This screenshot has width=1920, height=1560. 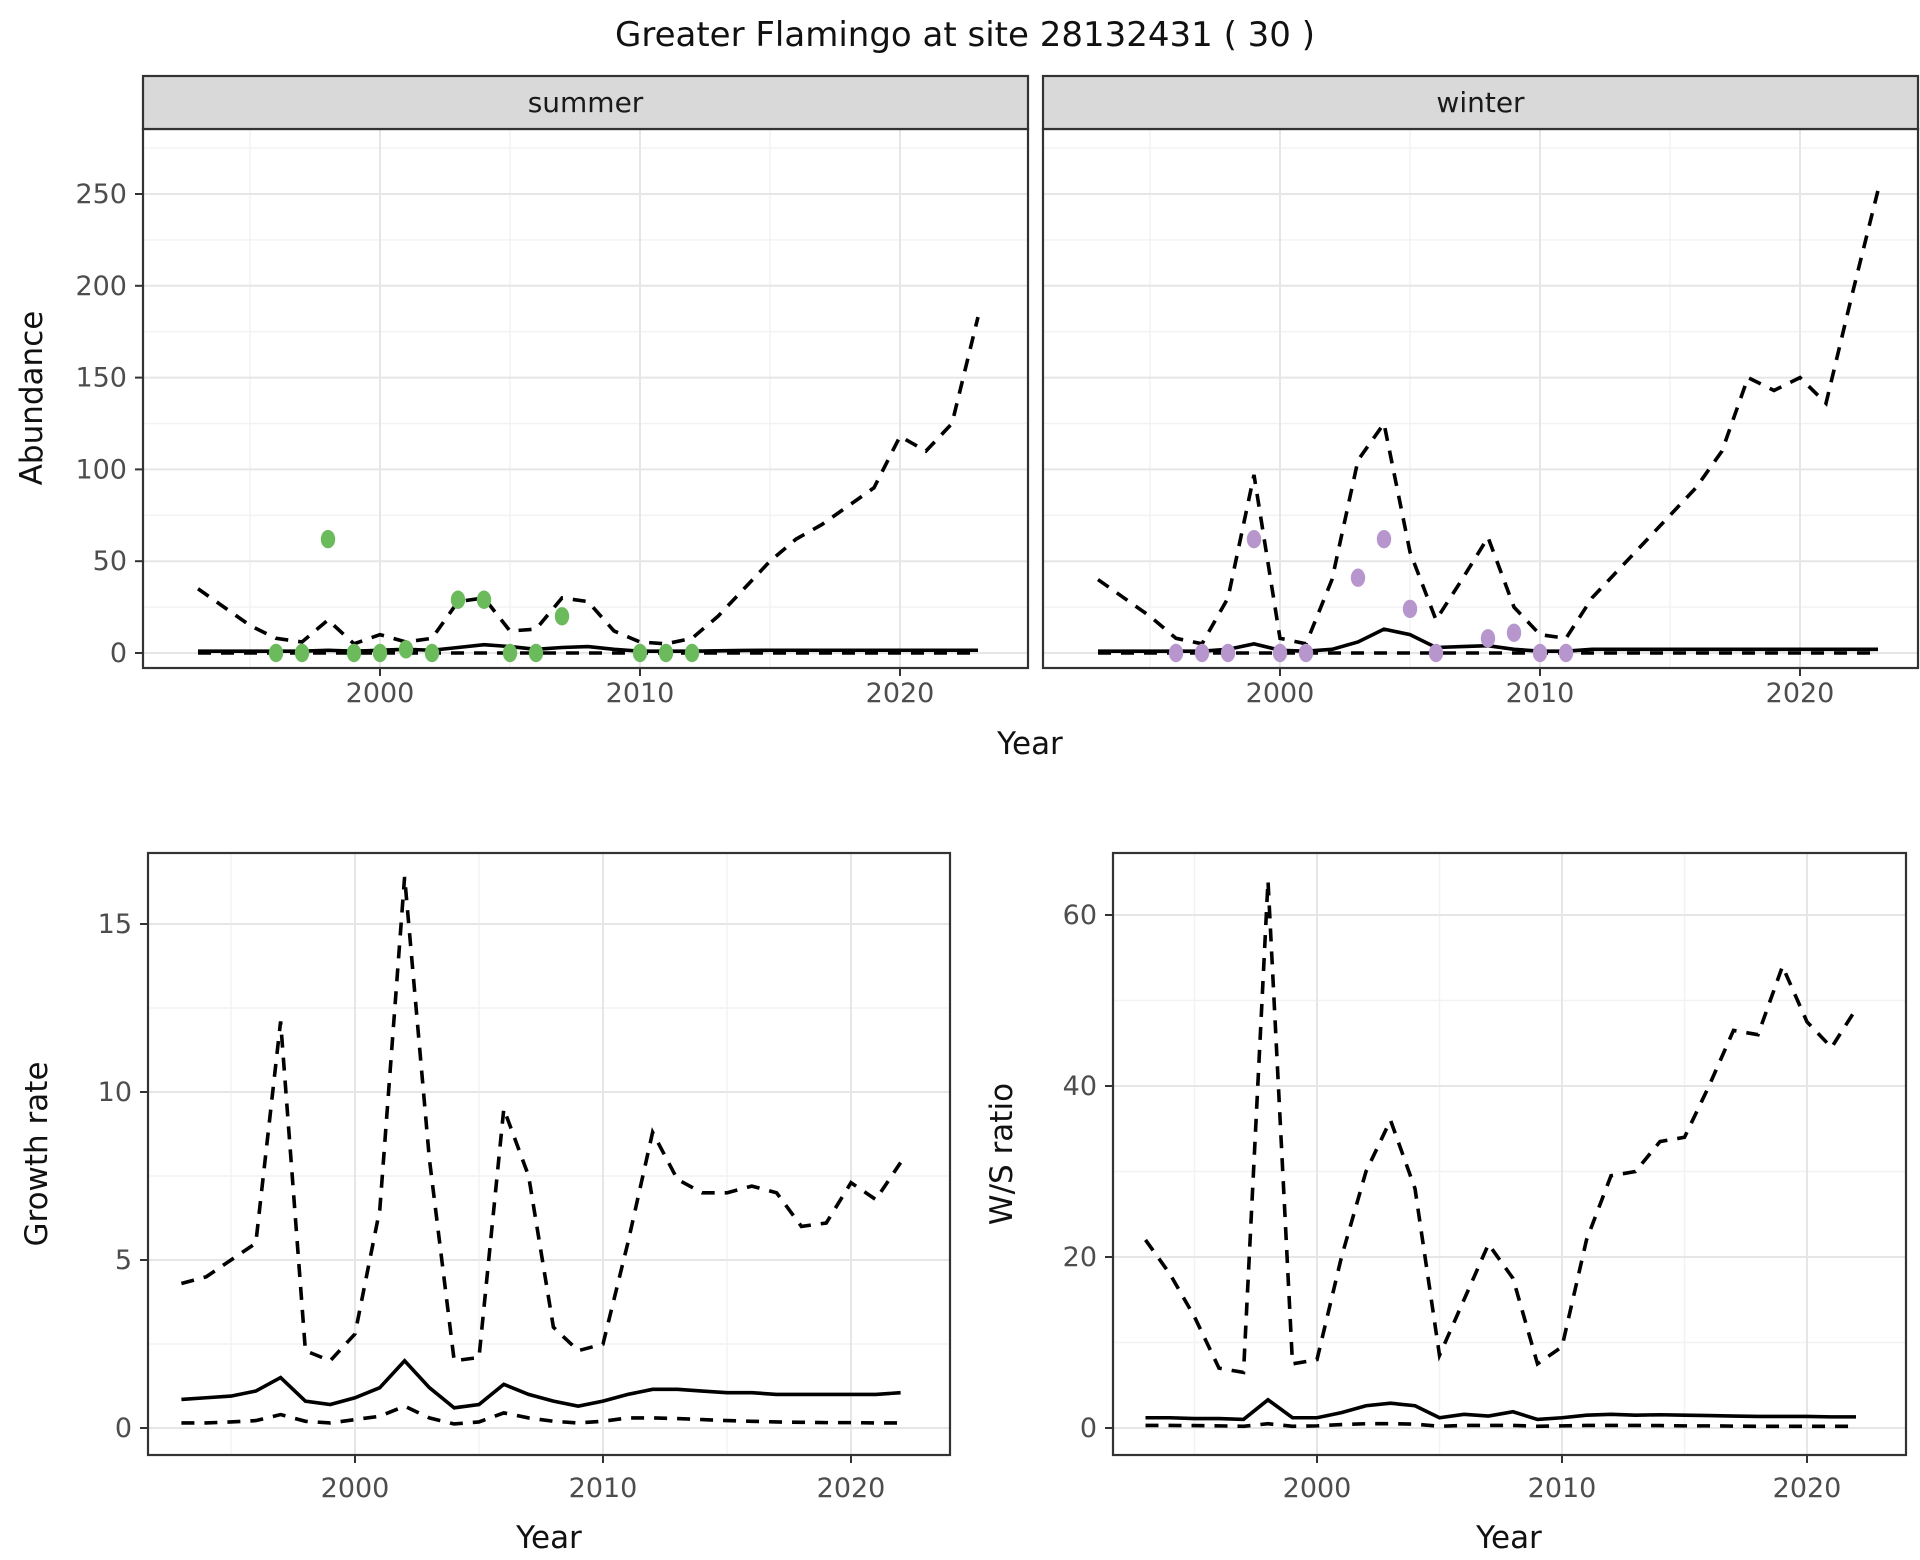 I want to click on abundance-axis-title: Abundance, so click(x=32, y=398).